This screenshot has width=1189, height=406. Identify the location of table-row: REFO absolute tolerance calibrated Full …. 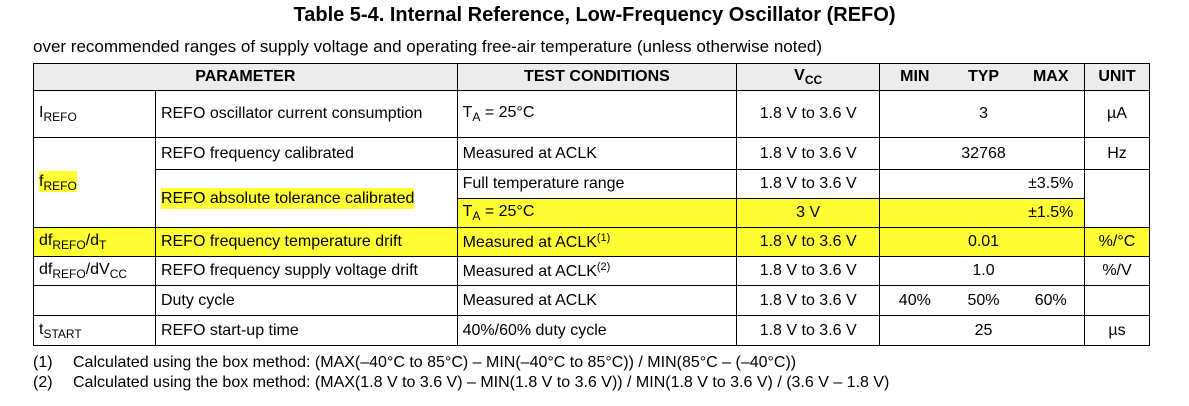
(592, 198).